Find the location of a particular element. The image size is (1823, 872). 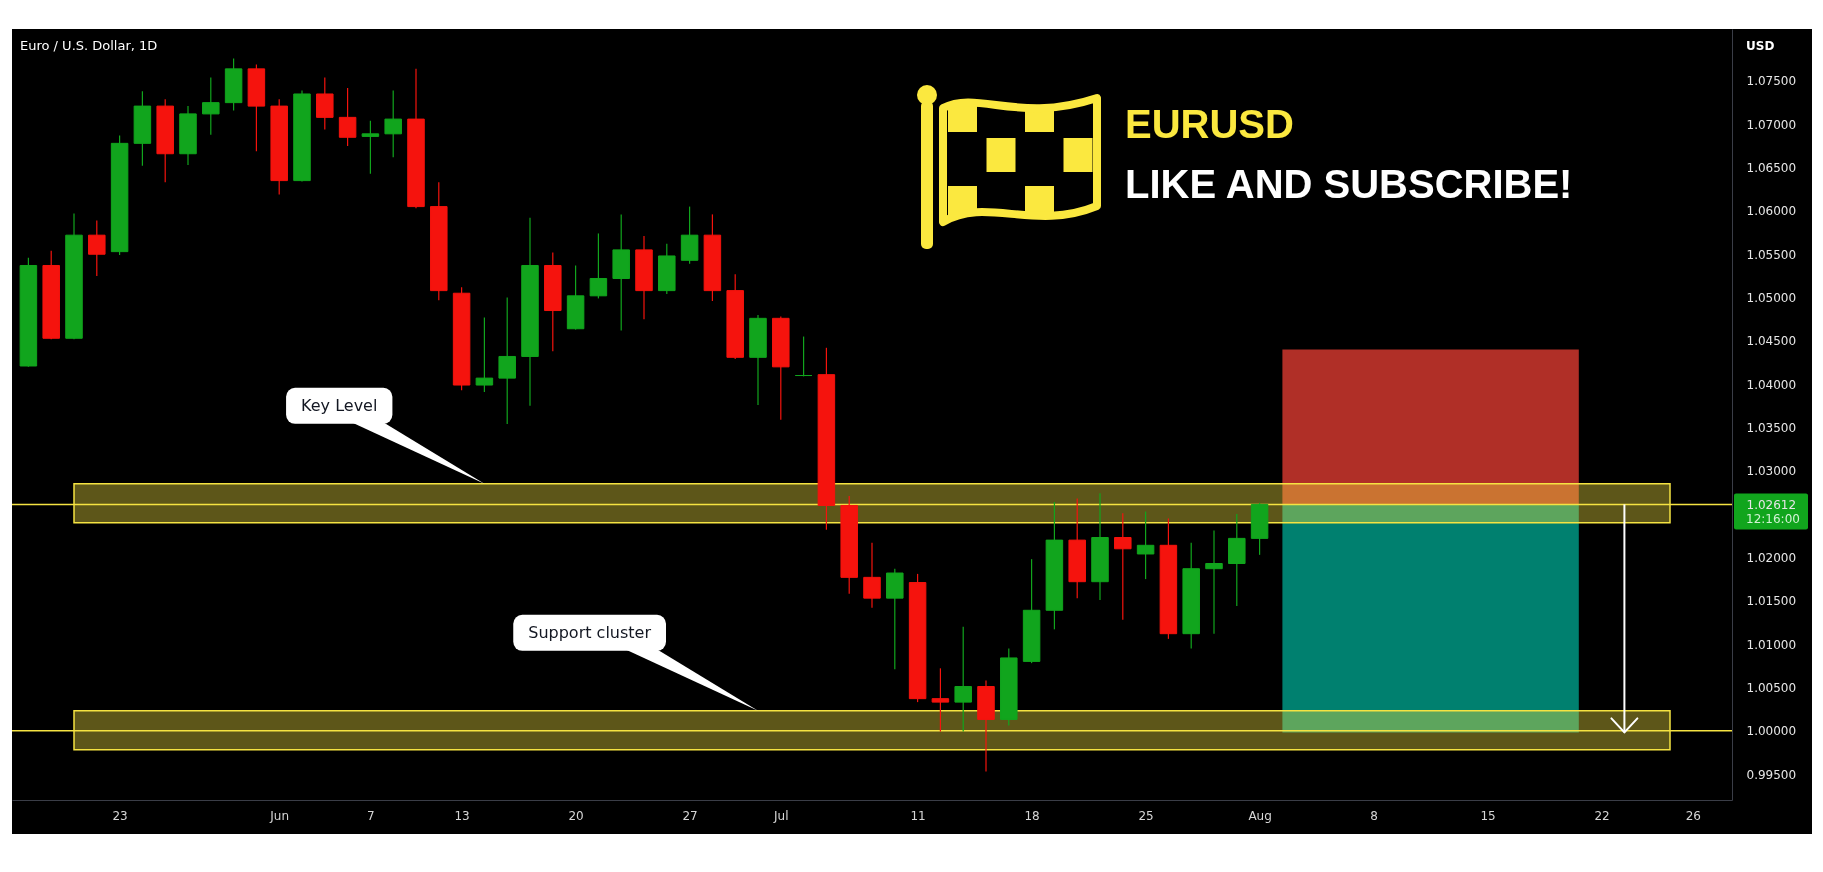

text: 12:16:00 is located at coordinates (1773, 519).